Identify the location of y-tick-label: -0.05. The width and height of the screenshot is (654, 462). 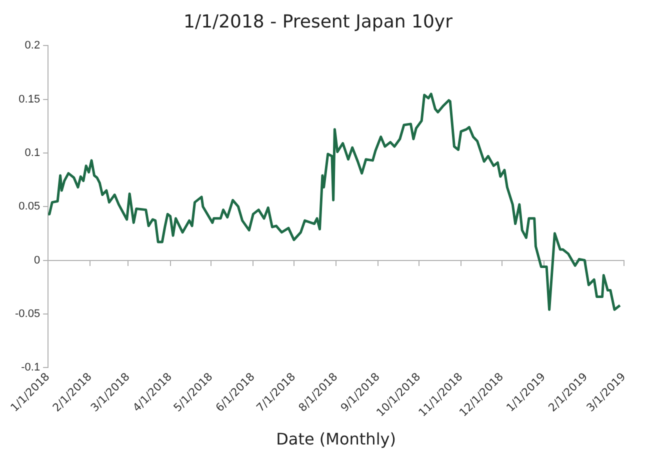
(27, 314).